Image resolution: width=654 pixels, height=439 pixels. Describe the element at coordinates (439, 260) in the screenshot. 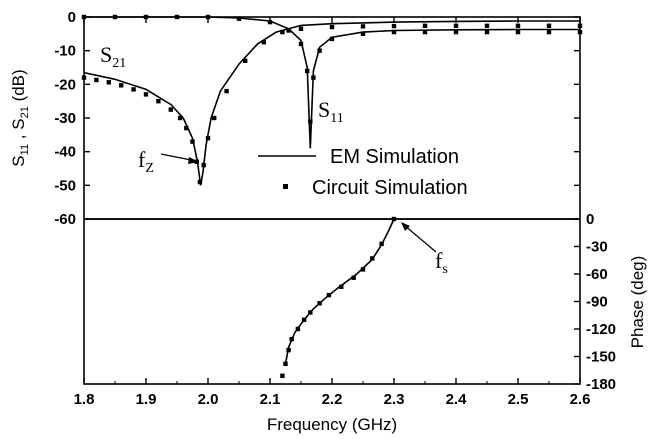

I see `annotation-fs-main: f` at that location.